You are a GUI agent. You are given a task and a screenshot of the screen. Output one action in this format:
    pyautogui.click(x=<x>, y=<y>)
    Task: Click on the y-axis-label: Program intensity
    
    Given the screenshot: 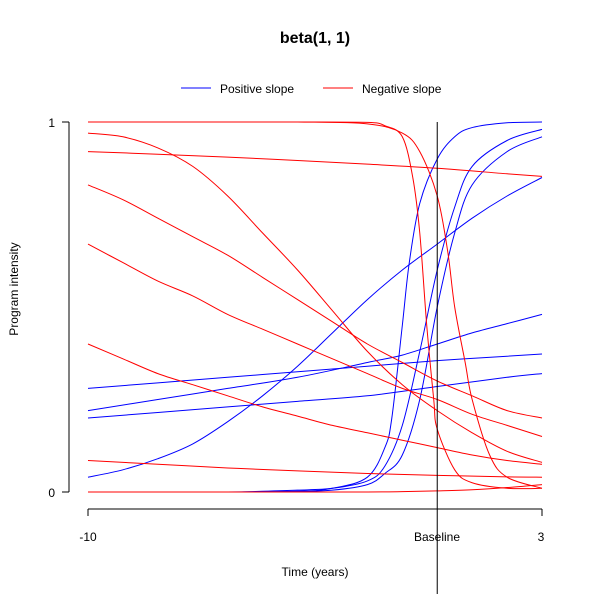 What is the action you would take?
    pyautogui.click(x=14, y=288)
    